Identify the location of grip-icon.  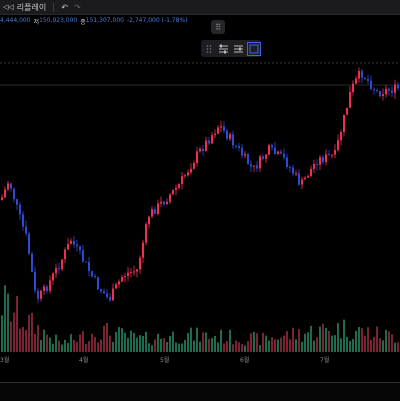
(209, 49).